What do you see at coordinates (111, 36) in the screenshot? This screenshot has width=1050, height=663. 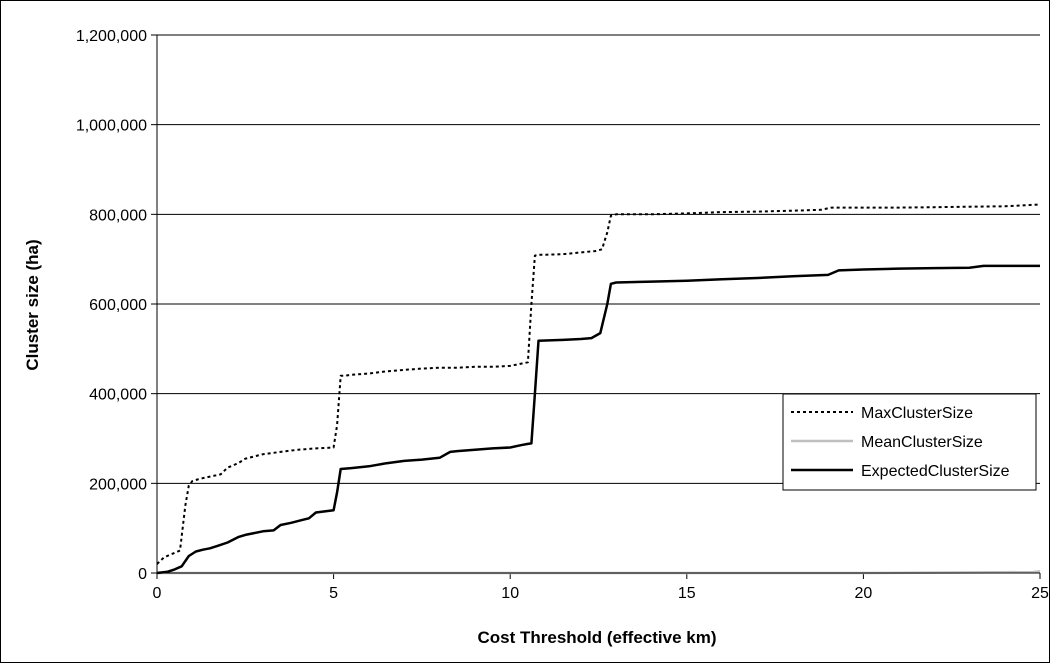 I see `y-tick-label: 1,200,000` at bounding box center [111, 36].